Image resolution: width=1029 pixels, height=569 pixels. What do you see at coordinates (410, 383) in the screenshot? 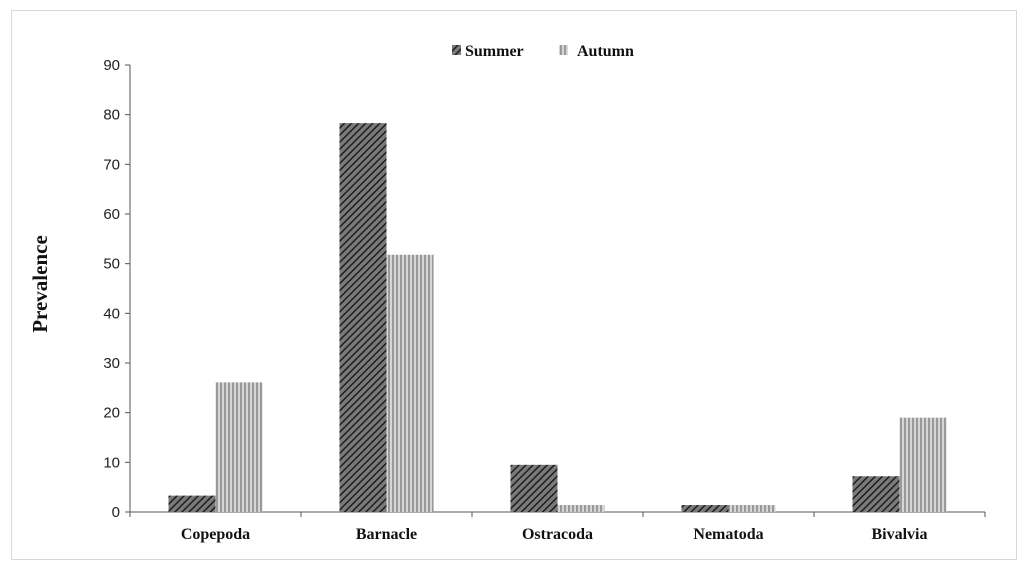
I see `bar-autumn-barnacle` at bounding box center [410, 383].